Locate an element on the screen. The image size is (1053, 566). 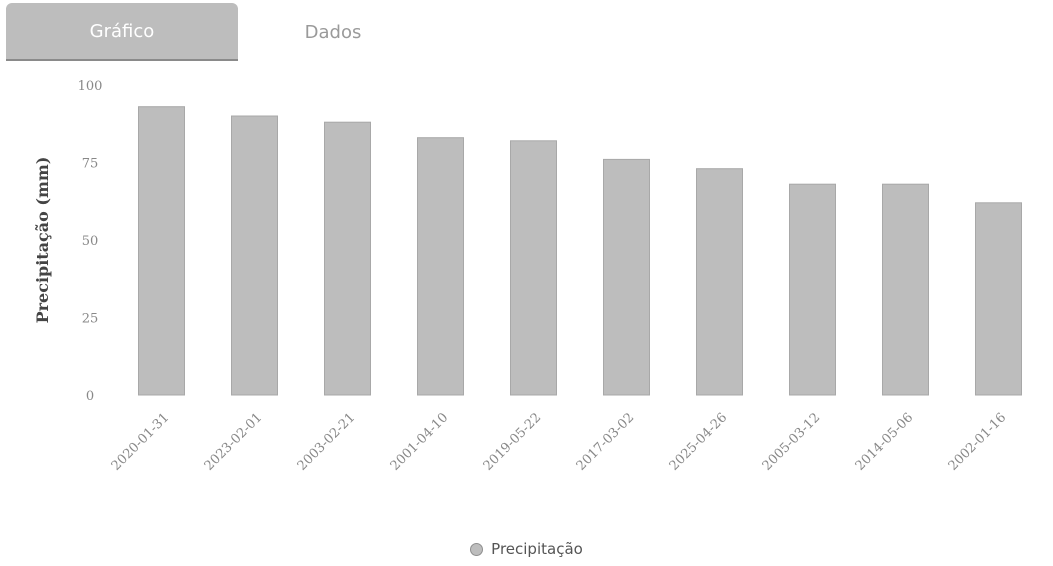
x-tick-label: 2005-03-12 is located at coordinates (792, 442).